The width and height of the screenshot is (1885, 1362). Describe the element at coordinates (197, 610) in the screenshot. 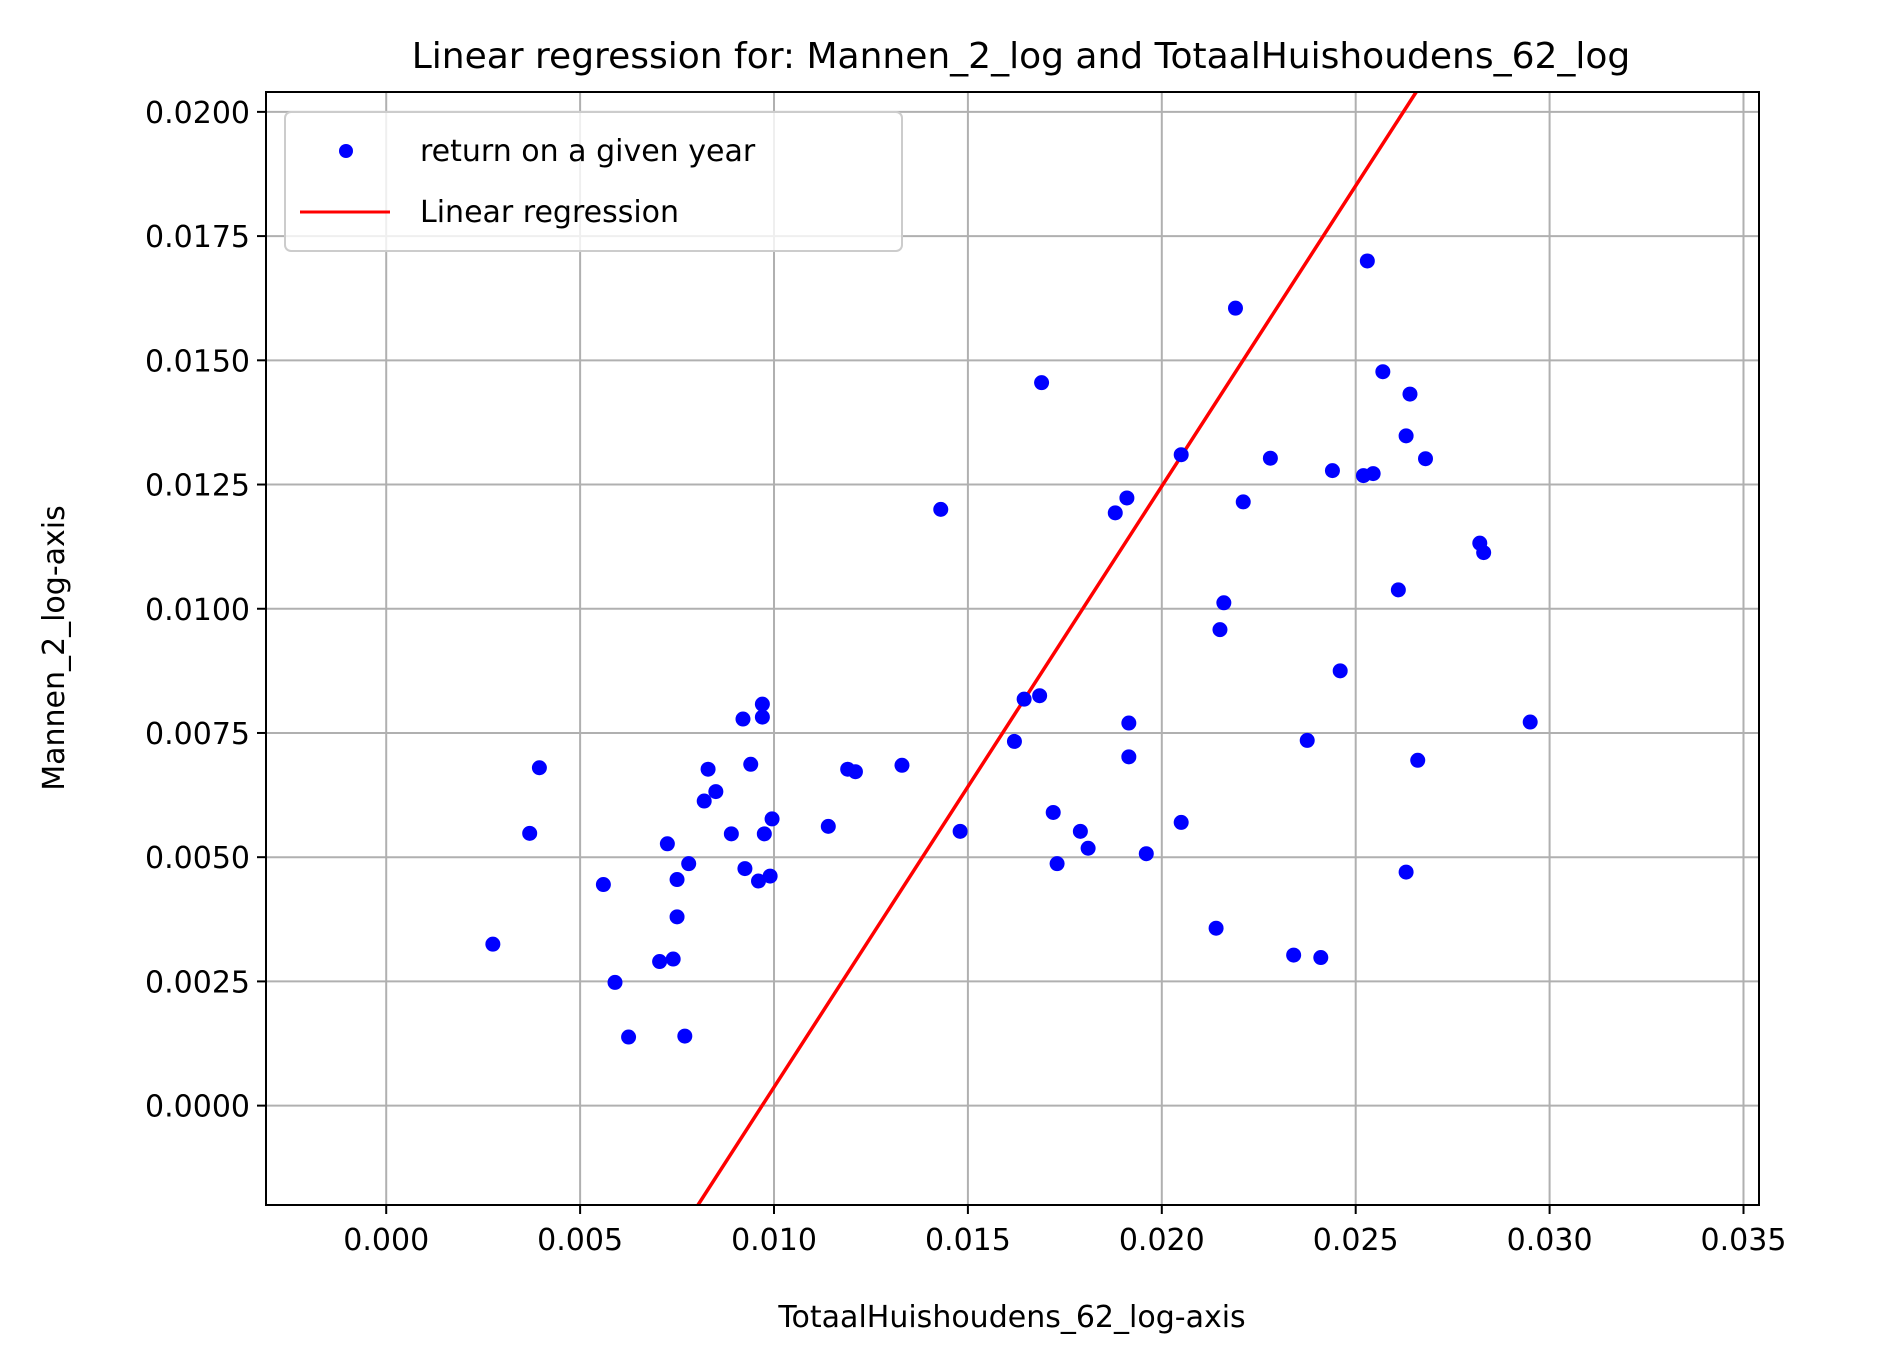

I see `y-tick-label: 0.0100` at that location.